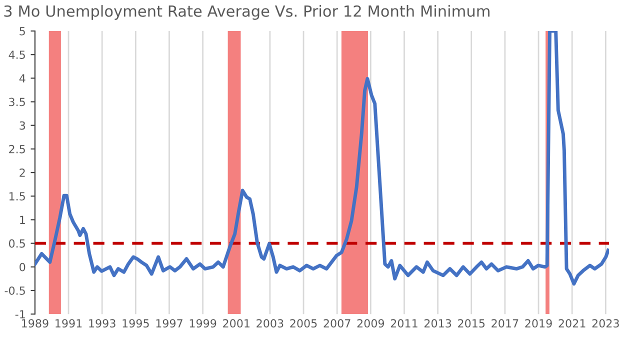 The image size is (624, 337). I want to click on x-tick-label: 2005, so click(303, 323).